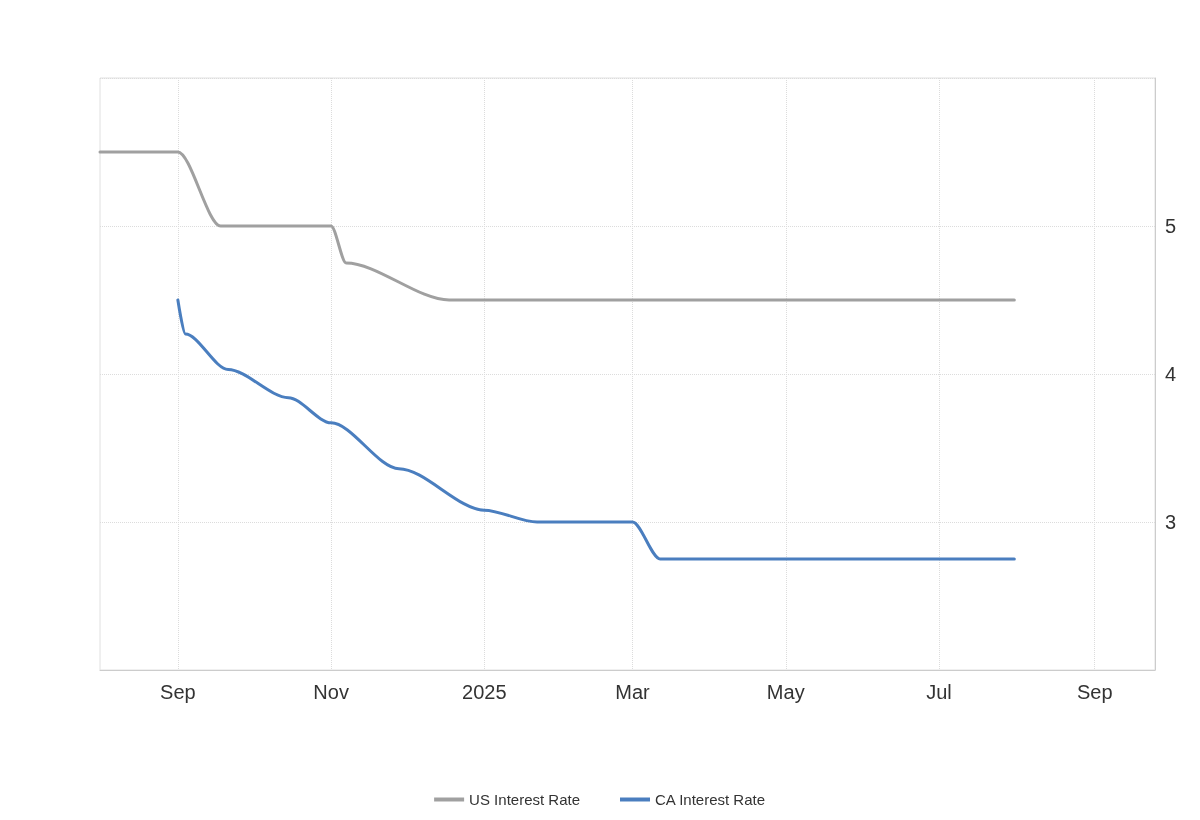 The height and width of the screenshot is (820, 1200). I want to click on y-tick-label: 5, so click(1171, 226).